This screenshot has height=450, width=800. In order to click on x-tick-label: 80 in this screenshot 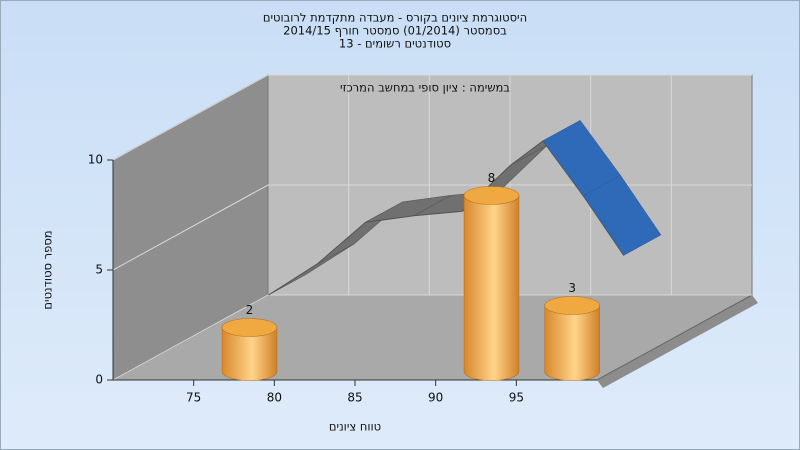, I will do `click(274, 398)`.